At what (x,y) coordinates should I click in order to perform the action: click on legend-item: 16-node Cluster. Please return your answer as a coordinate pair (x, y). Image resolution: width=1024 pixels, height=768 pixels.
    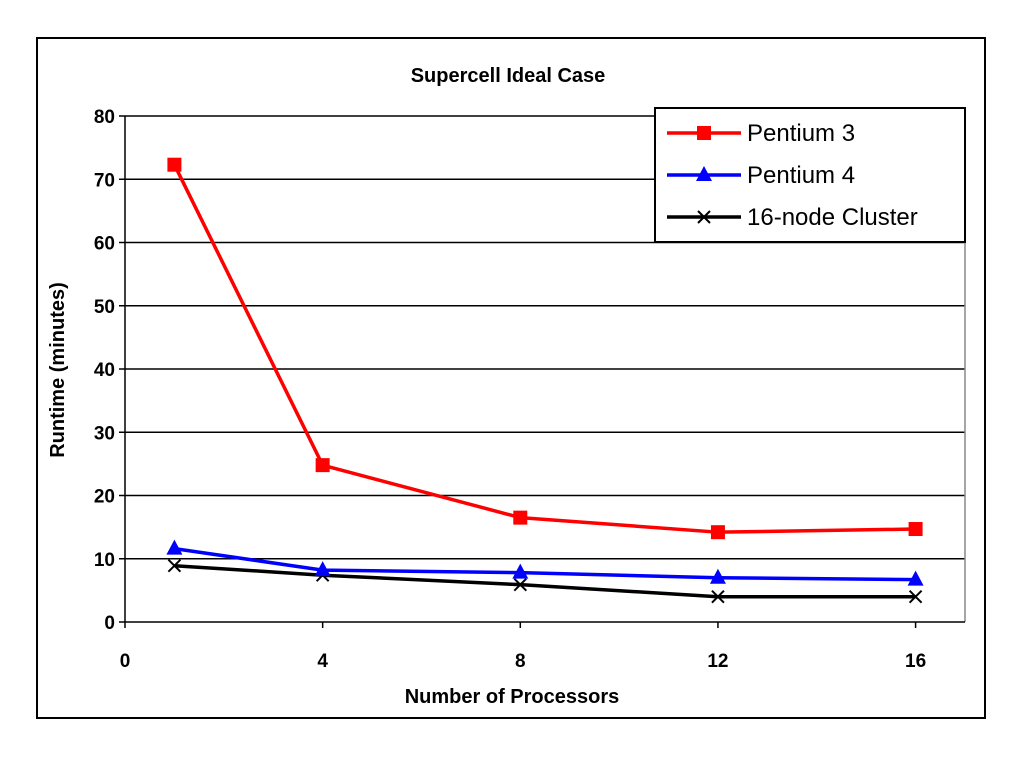
    Looking at the image, I should click on (792, 217).